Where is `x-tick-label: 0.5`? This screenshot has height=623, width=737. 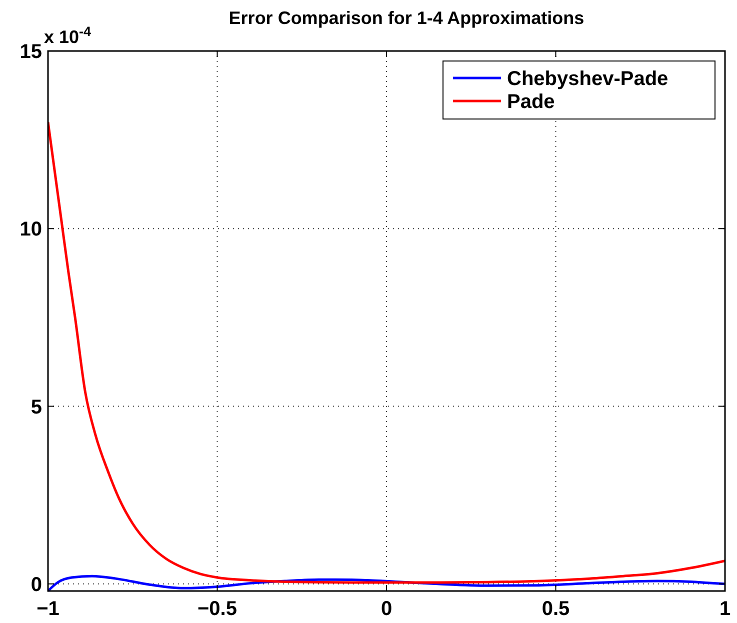 x-tick-label: 0.5 is located at coordinates (556, 609).